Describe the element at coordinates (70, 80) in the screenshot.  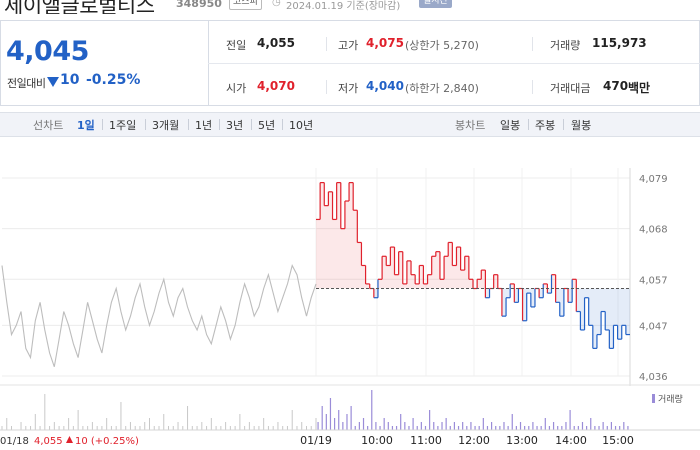
I see `change-amount: 10` at that location.